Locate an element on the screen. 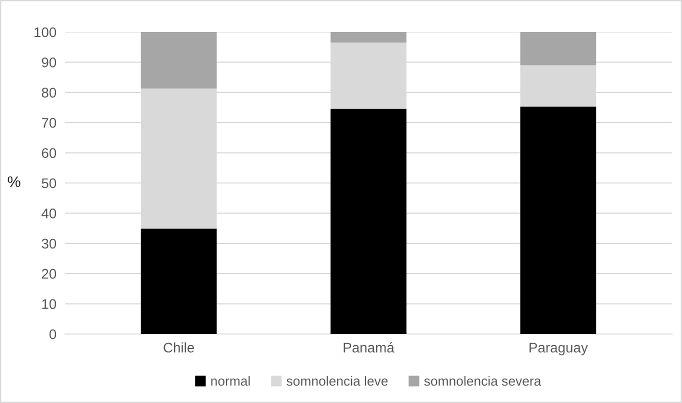 The width and height of the screenshot is (682, 403). legend-label: normal is located at coordinates (230, 381).